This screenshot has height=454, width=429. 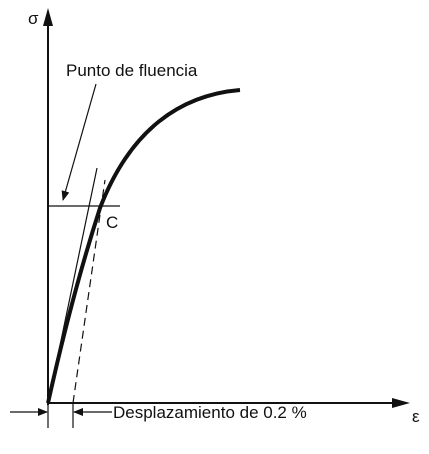 What do you see at coordinates (48, 17) in the screenshot?
I see `y-axis-arrow` at bounding box center [48, 17].